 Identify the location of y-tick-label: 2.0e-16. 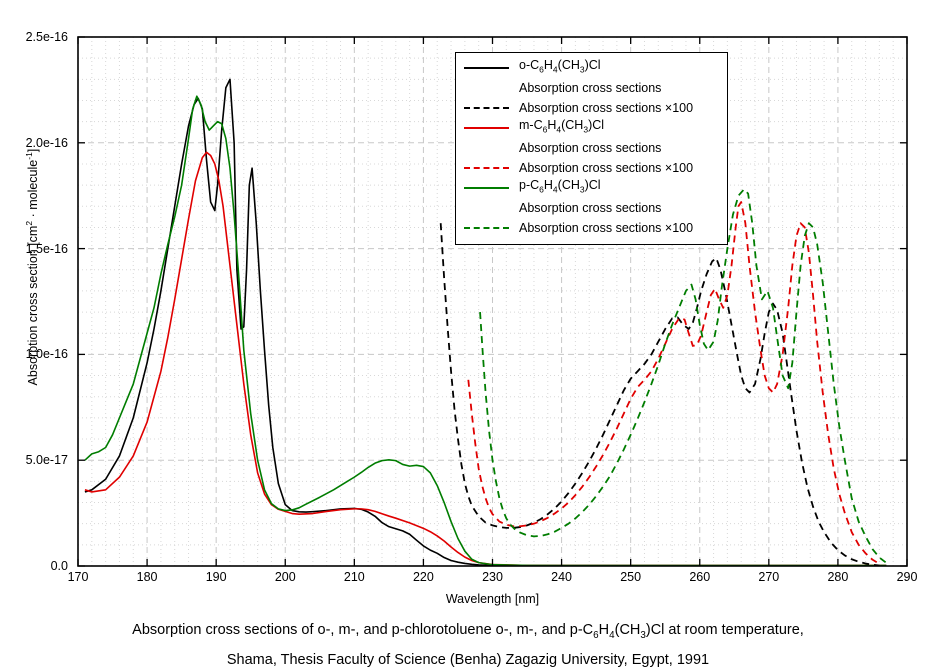
(46, 142).